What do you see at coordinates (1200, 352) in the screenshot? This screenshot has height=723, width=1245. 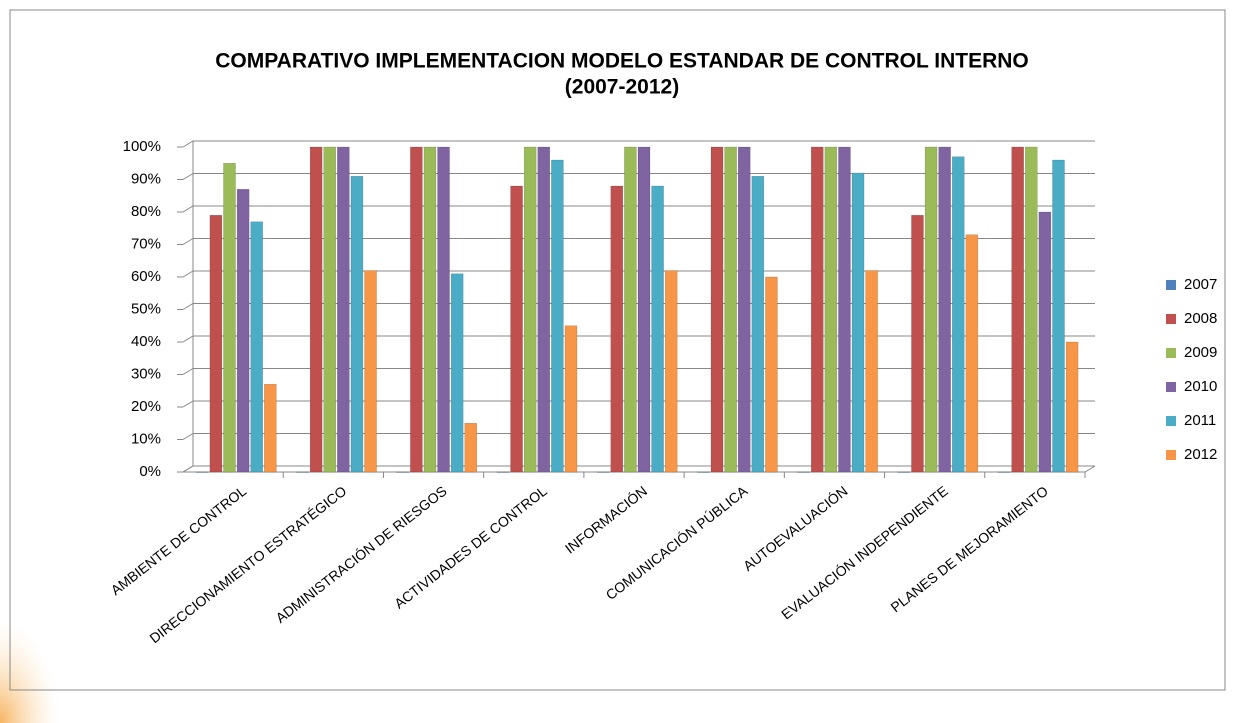 I see `legend-label: 2009` at bounding box center [1200, 352].